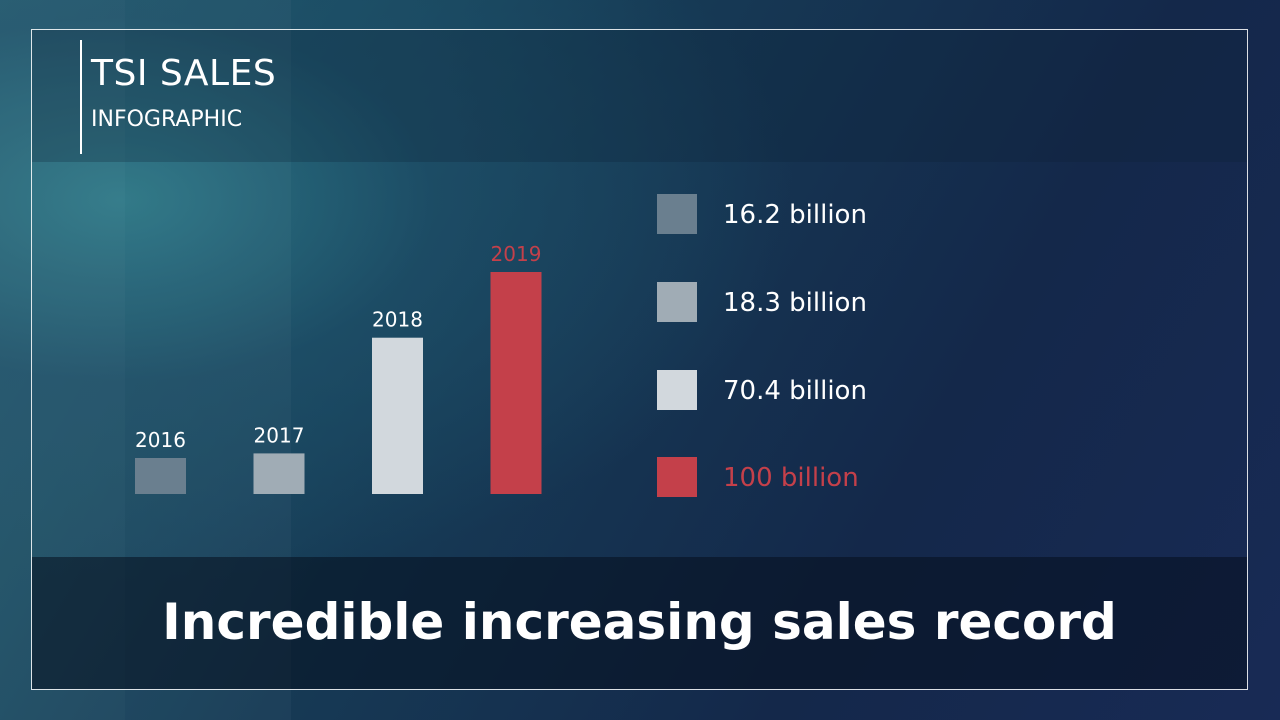 This screenshot has height=720, width=1280. Describe the element at coordinates (677, 390) in the screenshot. I see `legend-swatch-2018` at that location.